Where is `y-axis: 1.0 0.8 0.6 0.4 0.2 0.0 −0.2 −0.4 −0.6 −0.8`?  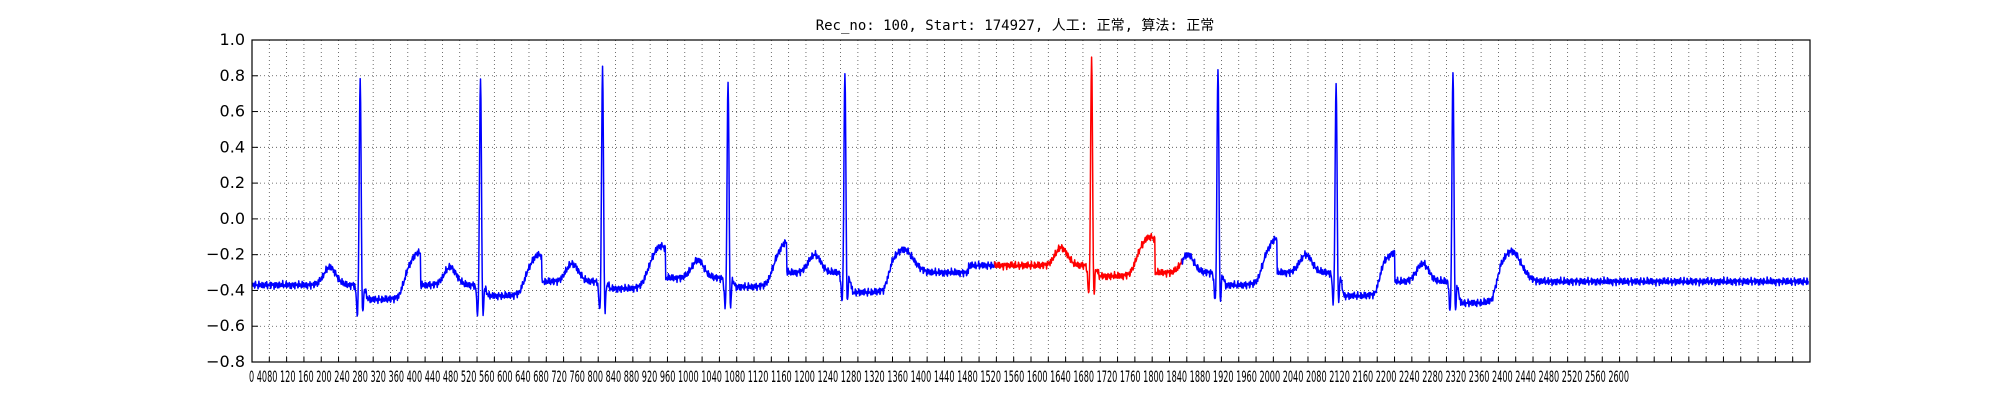
y-axis: 1.0 0.8 0.6 0.4 0.2 0.0 −0.2 −0.4 −0.6 −0.8 is located at coordinates (232, 200).